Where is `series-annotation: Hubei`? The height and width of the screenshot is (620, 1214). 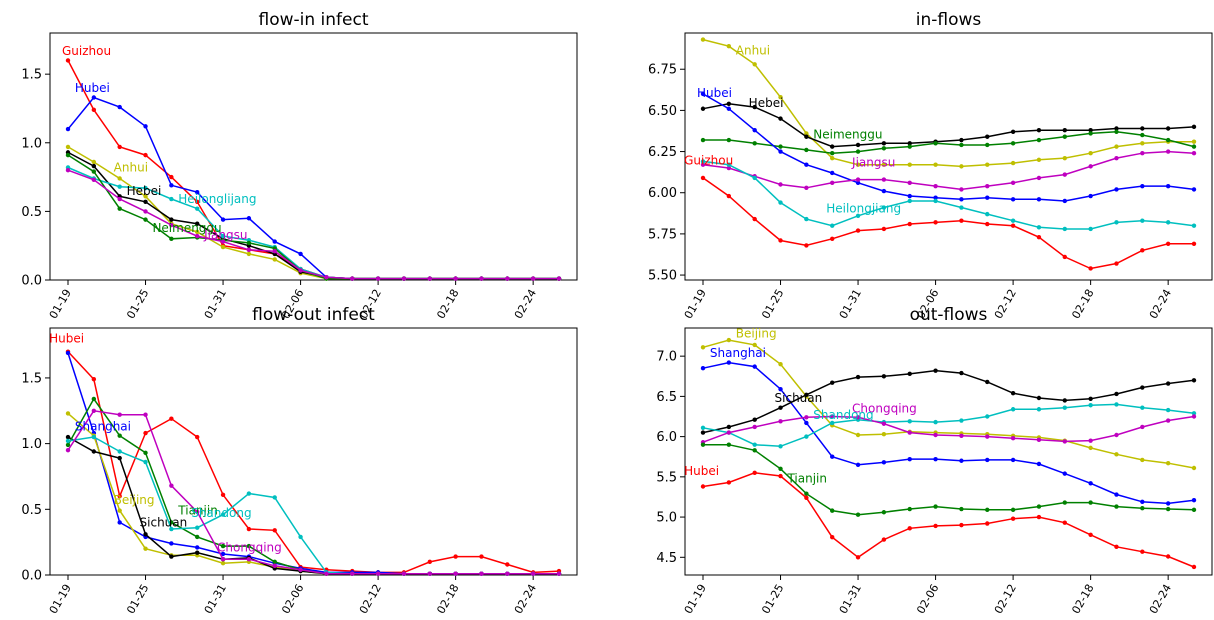
series-annotation: Hubei is located at coordinates (701, 471).